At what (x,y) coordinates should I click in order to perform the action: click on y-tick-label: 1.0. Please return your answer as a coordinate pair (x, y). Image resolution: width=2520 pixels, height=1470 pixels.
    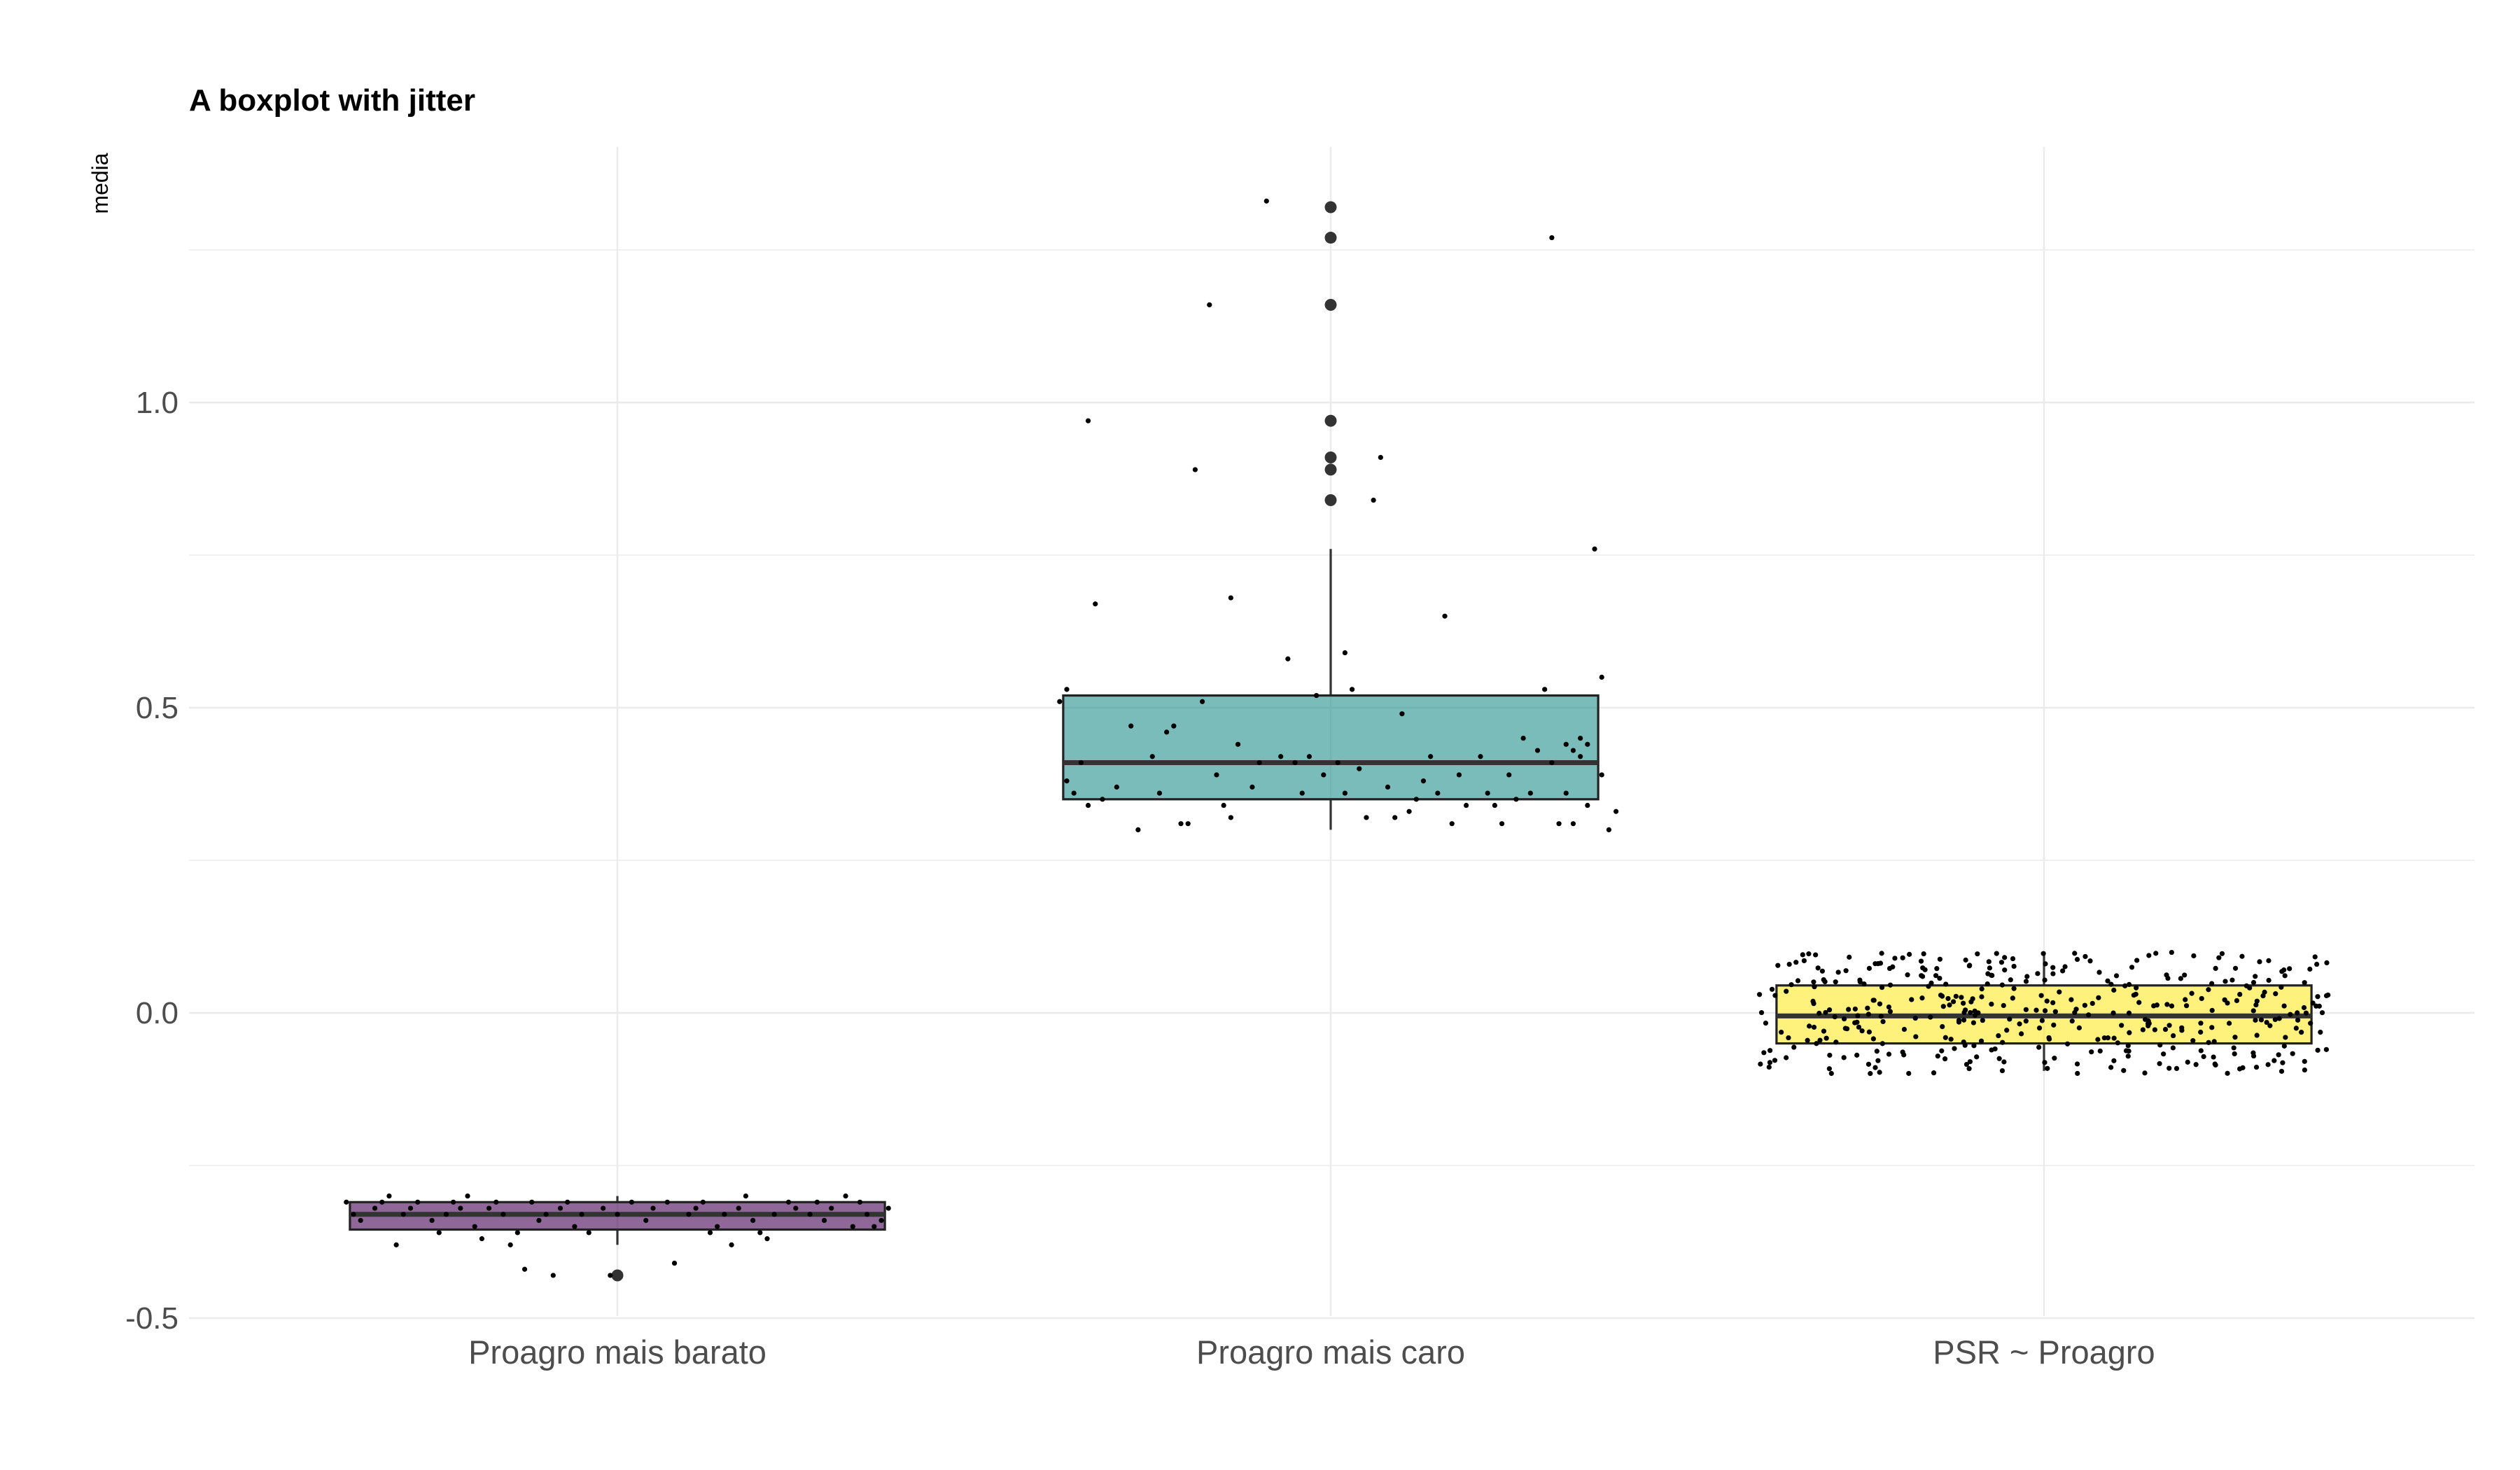
    Looking at the image, I should click on (157, 403).